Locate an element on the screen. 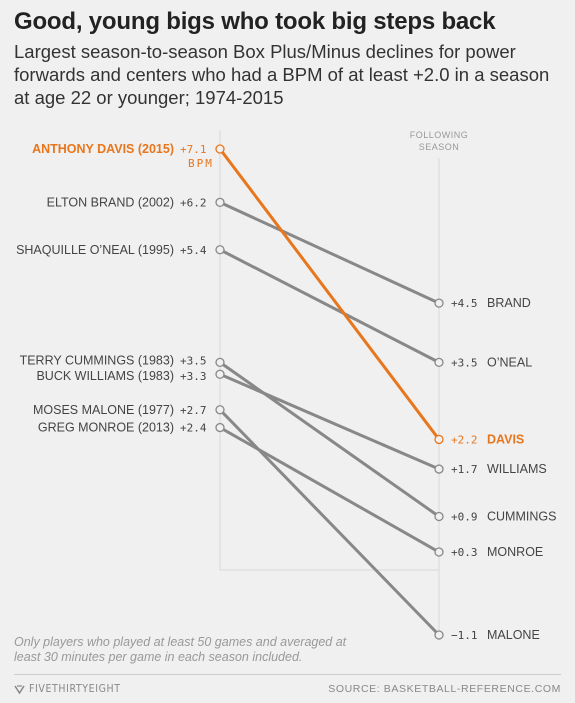  value-label-before: +3.3 is located at coordinates (193, 376).